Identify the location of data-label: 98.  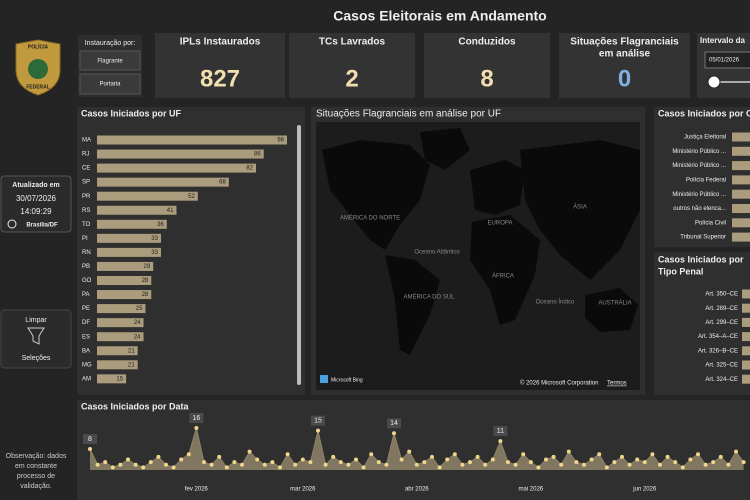
(280, 141).